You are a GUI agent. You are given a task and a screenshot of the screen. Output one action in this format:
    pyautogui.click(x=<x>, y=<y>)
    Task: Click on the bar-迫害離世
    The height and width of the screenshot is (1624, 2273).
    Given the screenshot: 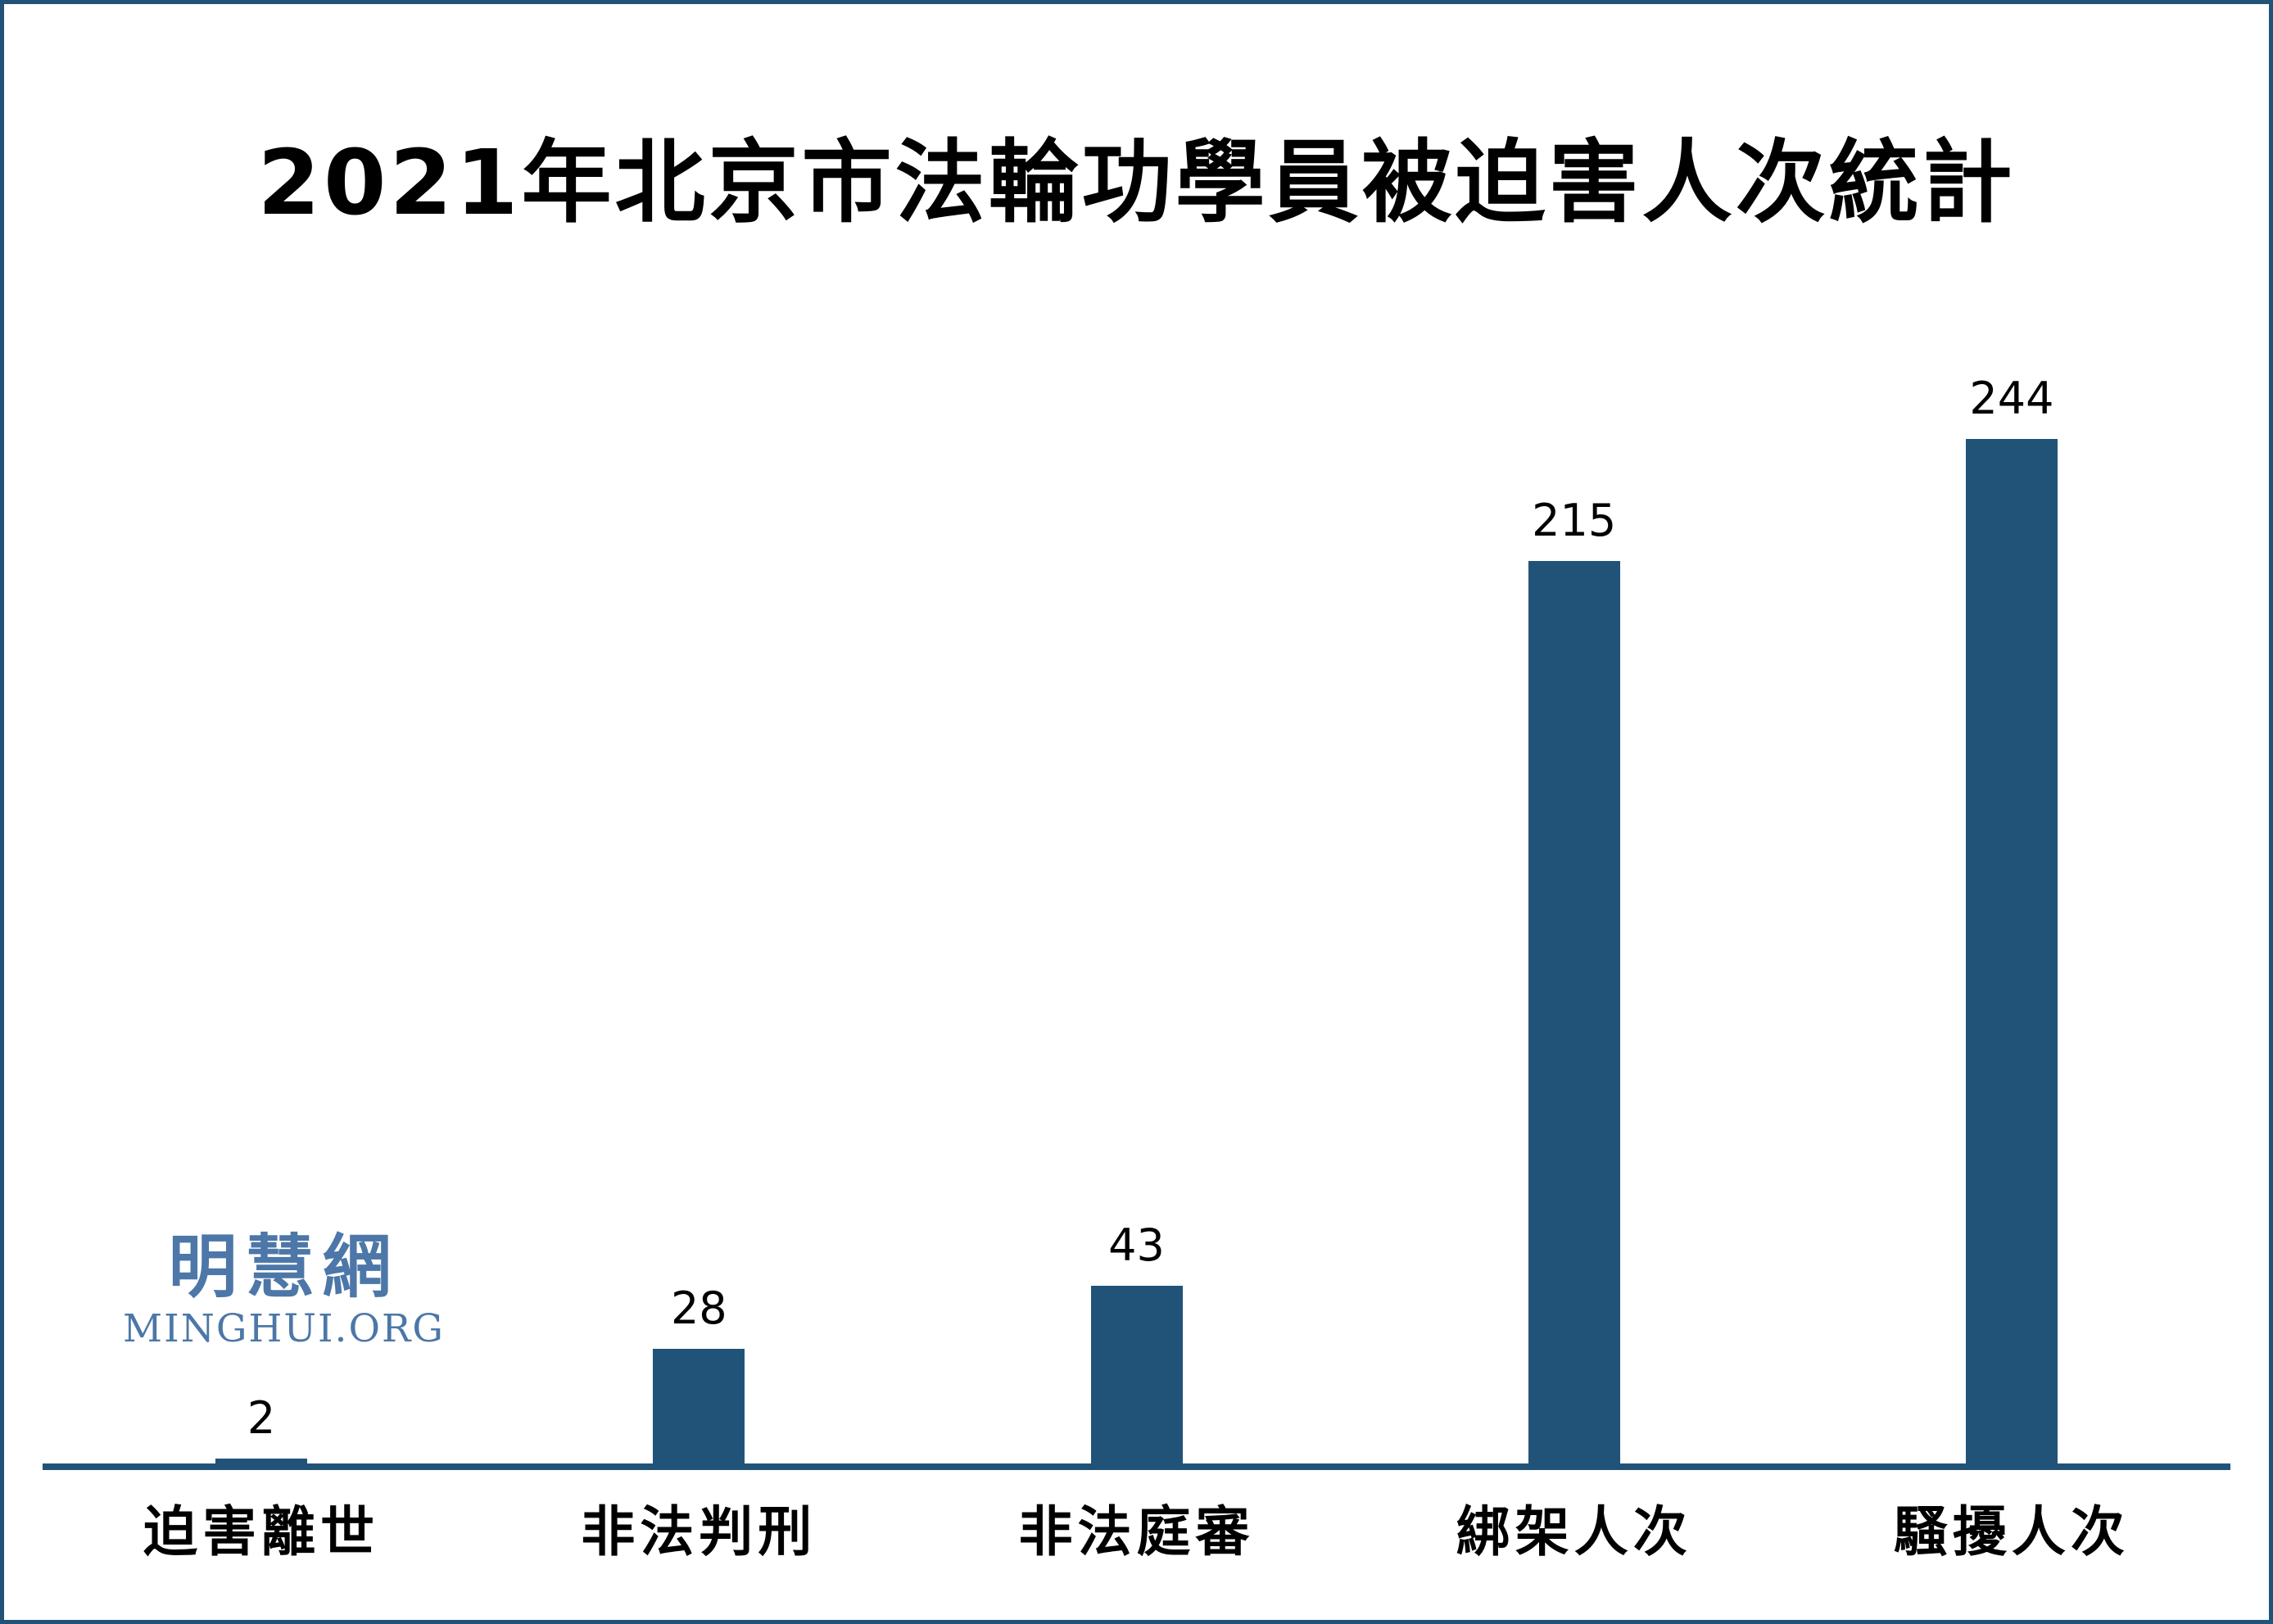 What is the action you would take?
    pyautogui.click(x=261, y=1462)
    